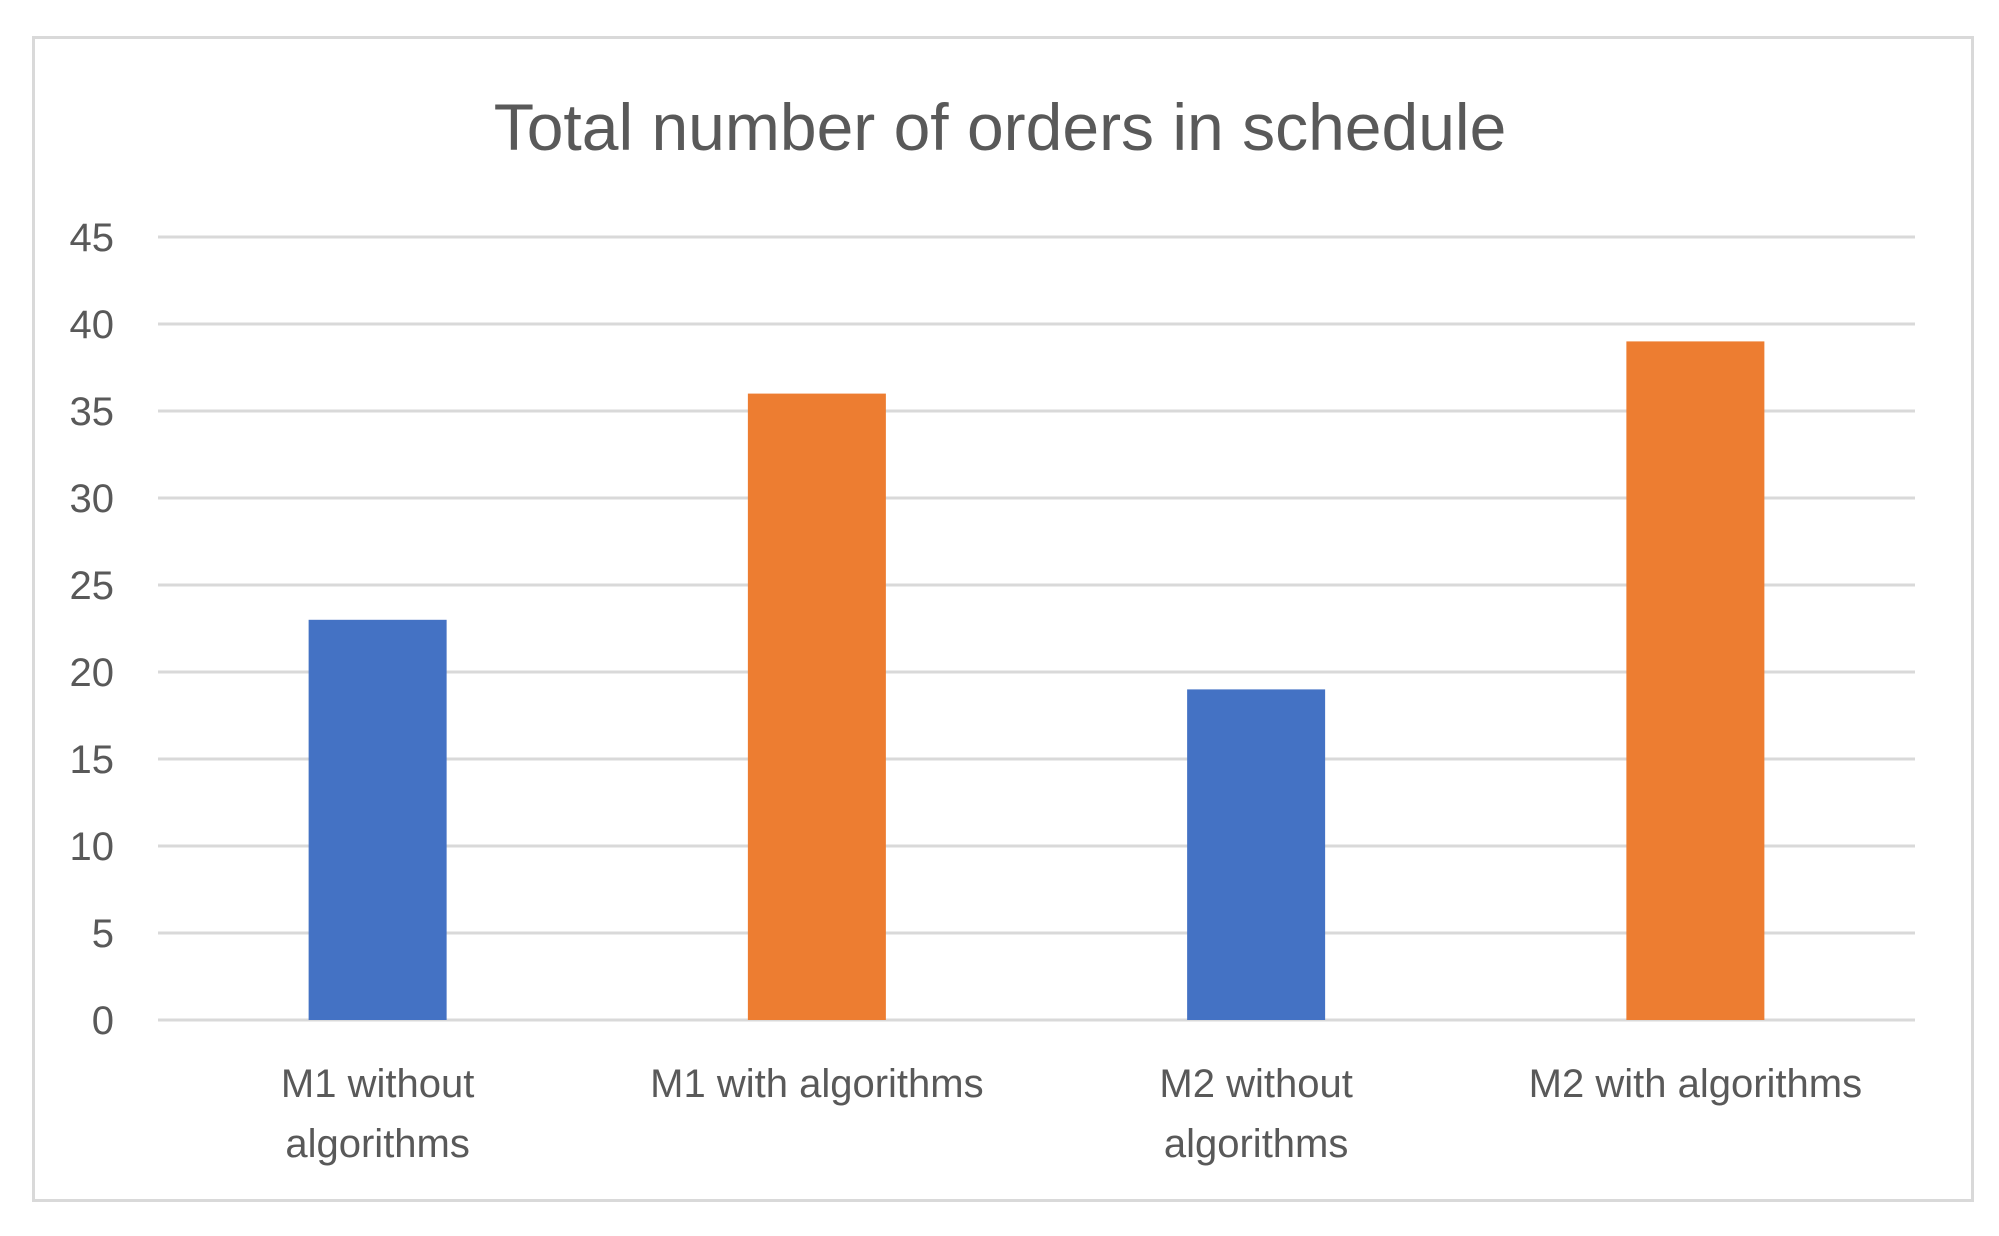 This screenshot has height=1236, width=1999. I want to click on x-category-label: M2 with algorithms, so click(1695, 1084).